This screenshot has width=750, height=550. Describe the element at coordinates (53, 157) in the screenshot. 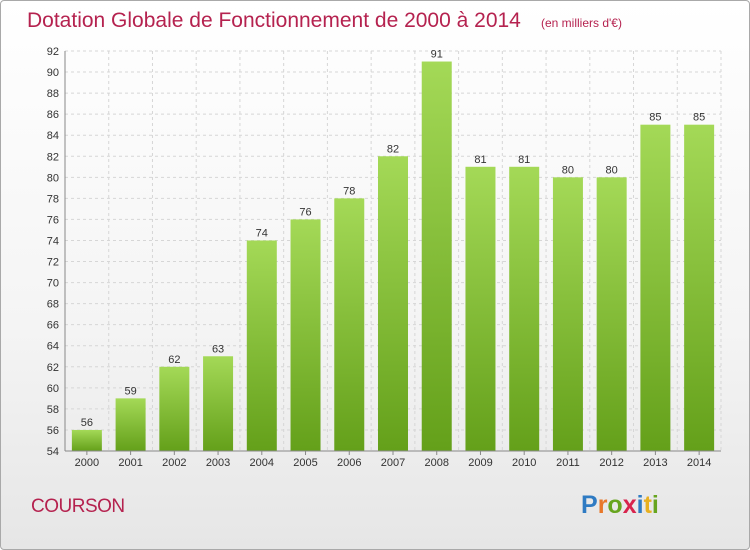

I see `y-tick-label: 82` at that location.